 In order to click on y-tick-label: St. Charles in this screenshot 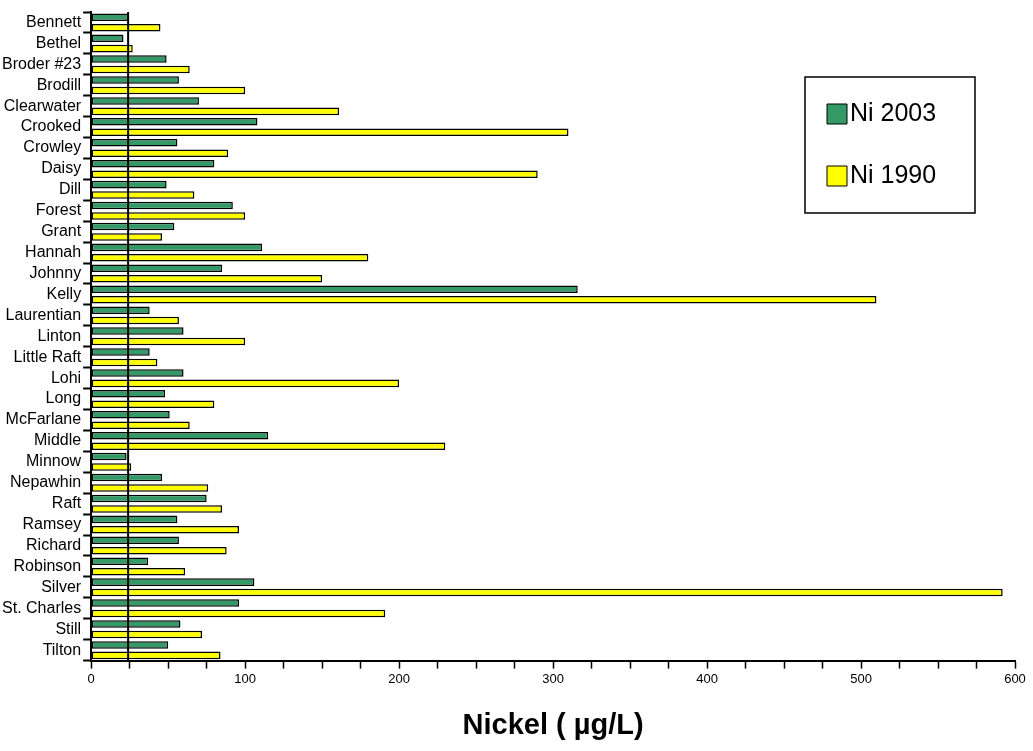, I will do `click(42, 607)`.